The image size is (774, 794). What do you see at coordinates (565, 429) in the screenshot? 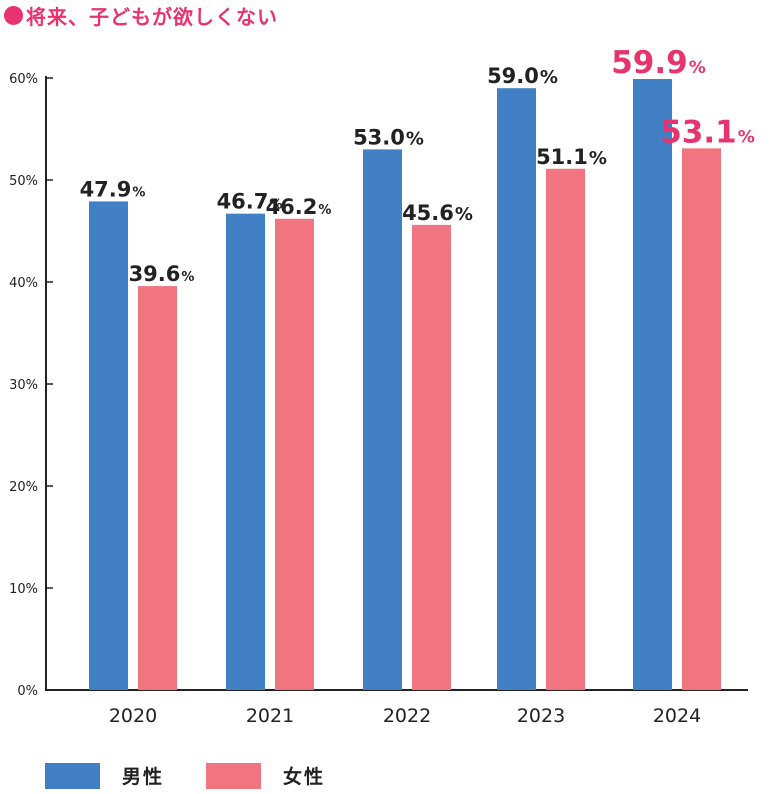
I see `bar-female-2023` at bounding box center [565, 429].